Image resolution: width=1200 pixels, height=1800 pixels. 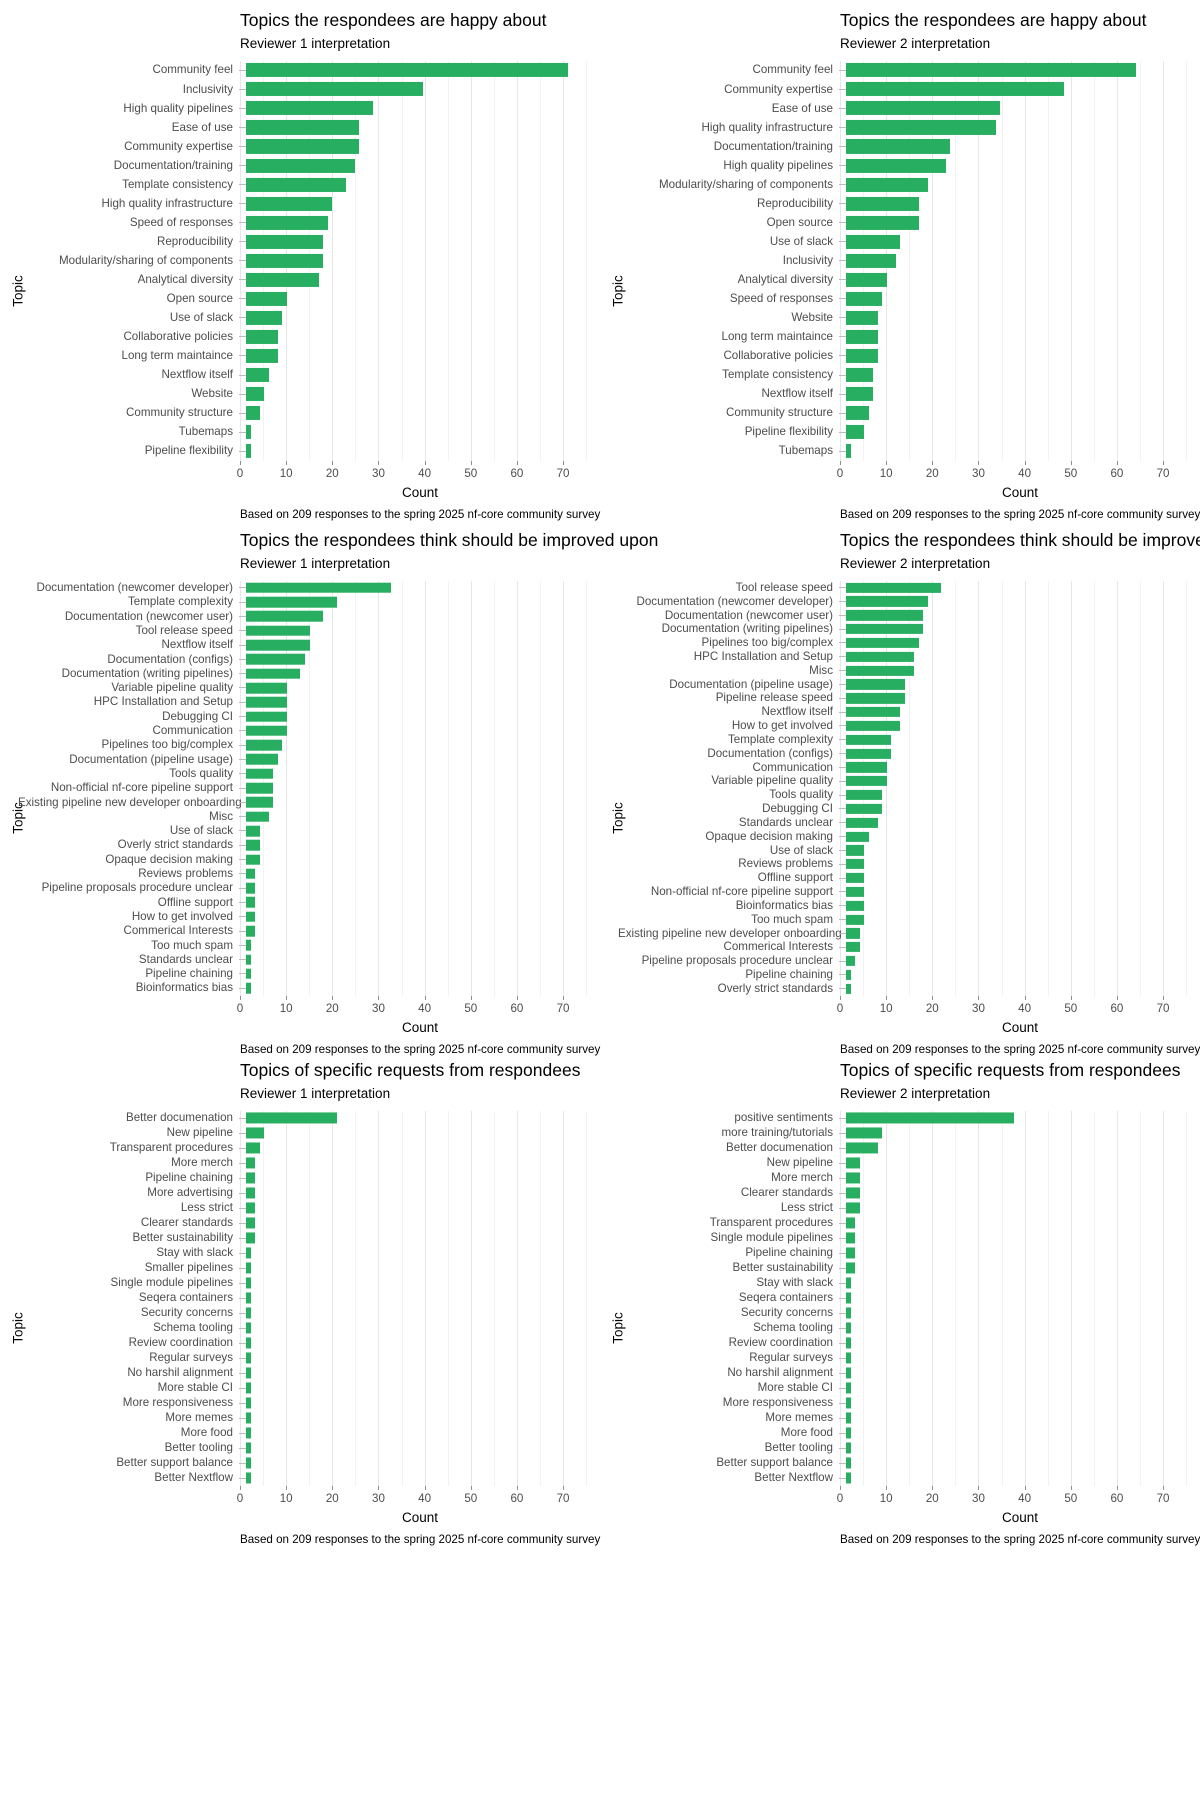 I want to click on category-label: Open source, so click(x=799, y=222).